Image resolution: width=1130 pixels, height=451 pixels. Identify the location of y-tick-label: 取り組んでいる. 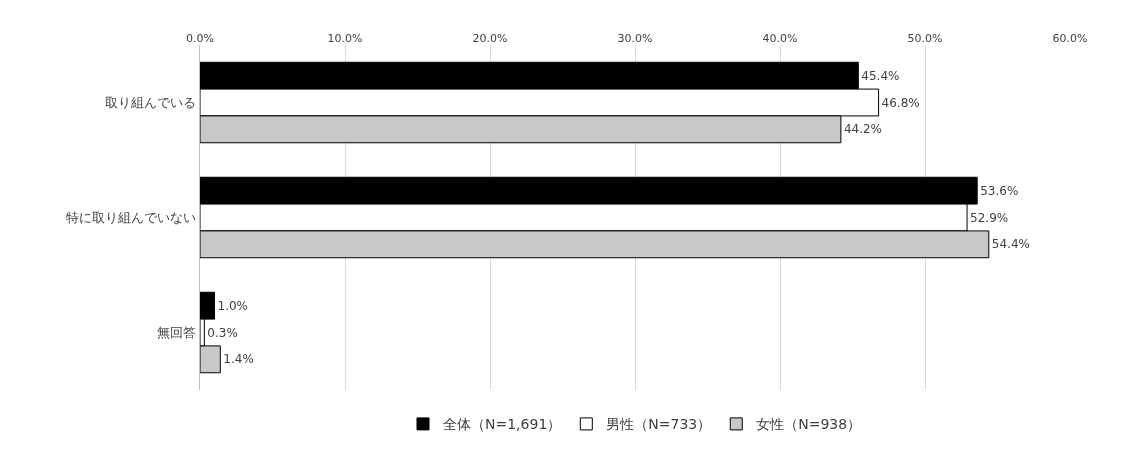
(151, 103).